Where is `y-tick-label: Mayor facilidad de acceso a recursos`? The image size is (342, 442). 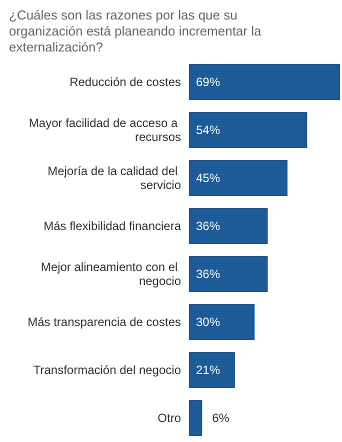 y-tick-label: Mayor facilidad de acceso a recursos is located at coordinates (104, 130).